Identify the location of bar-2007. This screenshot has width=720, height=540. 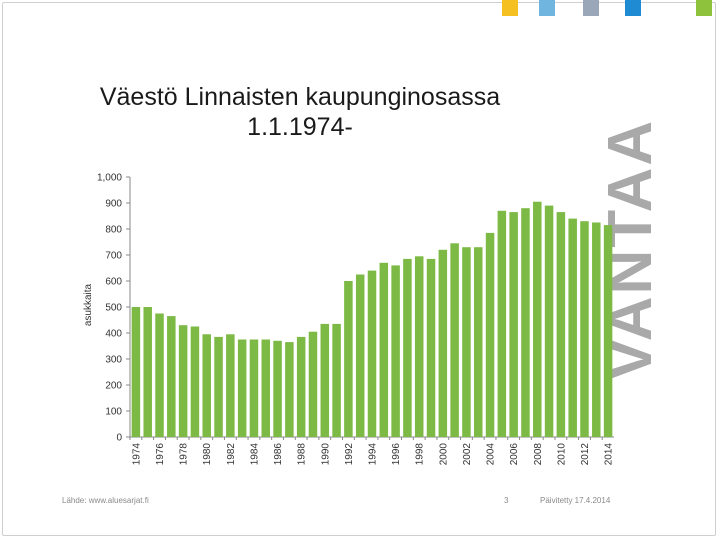
(525, 322).